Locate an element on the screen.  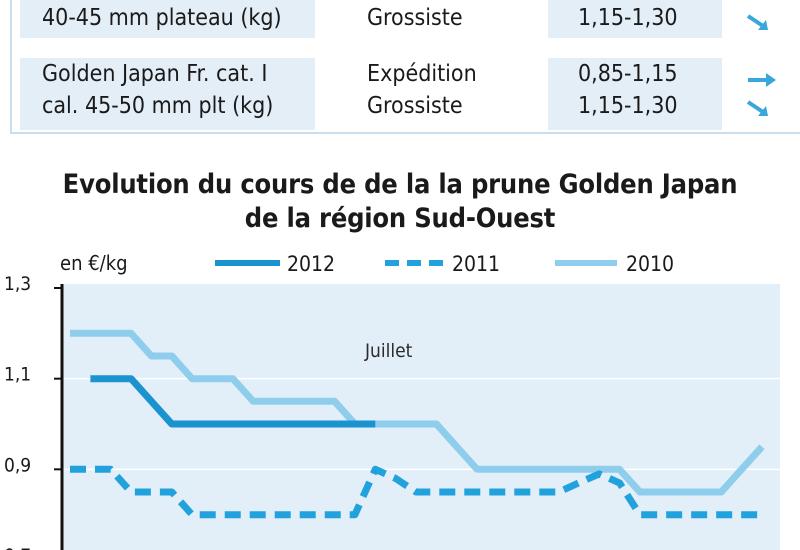
table-row-1-market-text: Grossiste is located at coordinates (415, 18).